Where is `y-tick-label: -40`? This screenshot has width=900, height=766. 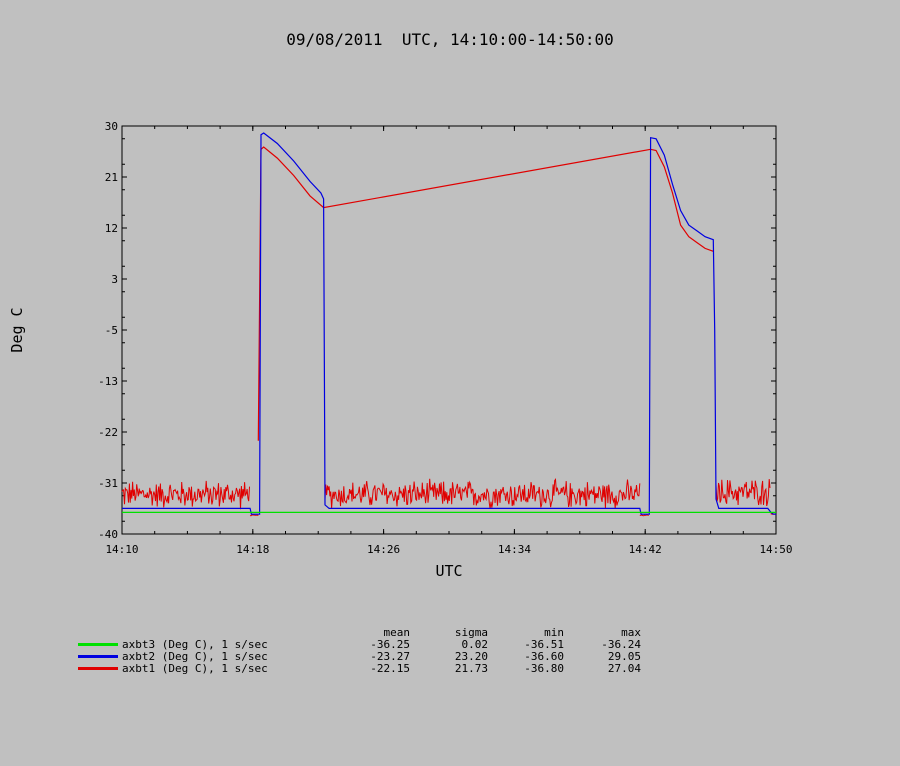 y-tick-label: -40 is located at coordinates (108, 534).